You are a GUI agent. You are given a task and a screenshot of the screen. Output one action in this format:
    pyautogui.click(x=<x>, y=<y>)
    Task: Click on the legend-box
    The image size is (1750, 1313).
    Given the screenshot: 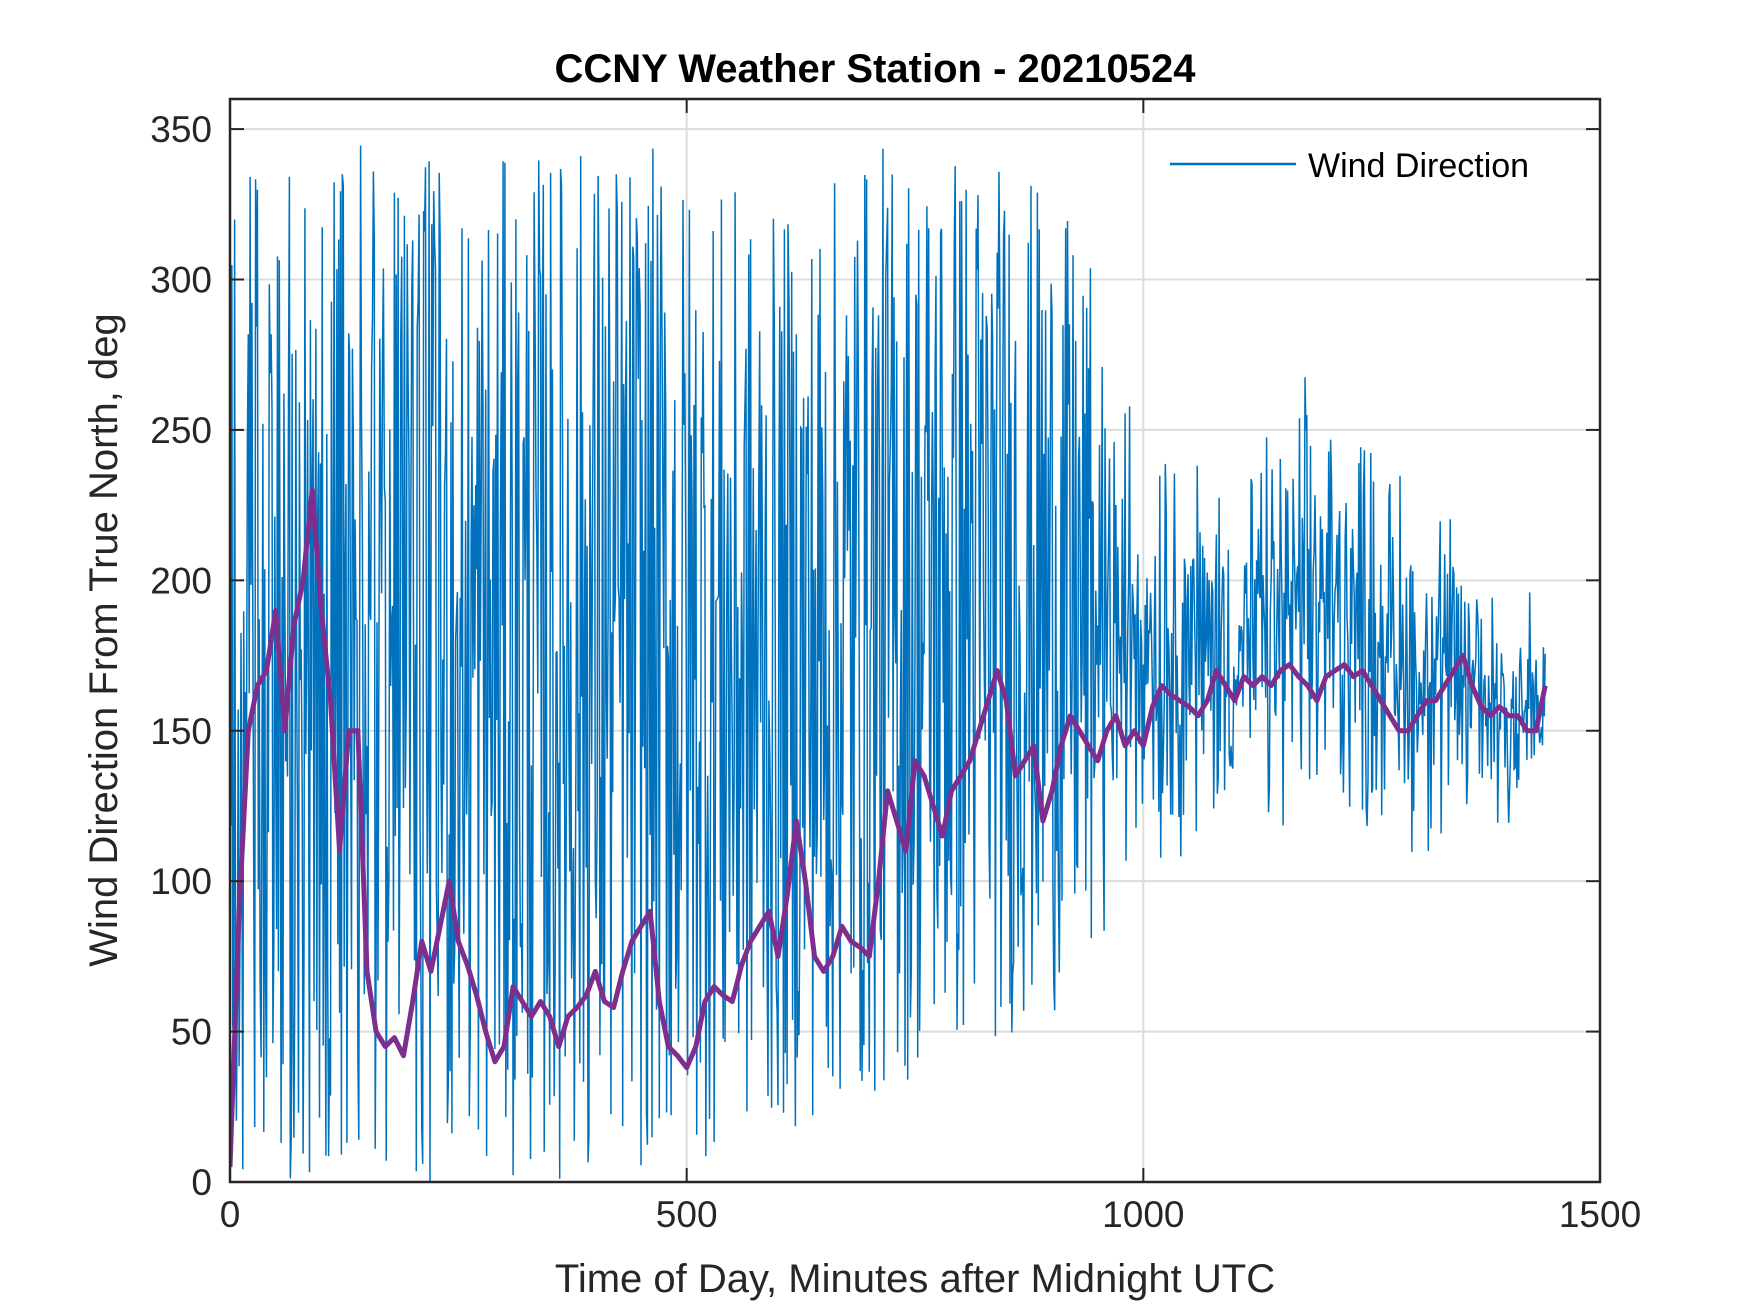 What is the action you would take?
    pyautogui.click(x=1365, y=167)
    